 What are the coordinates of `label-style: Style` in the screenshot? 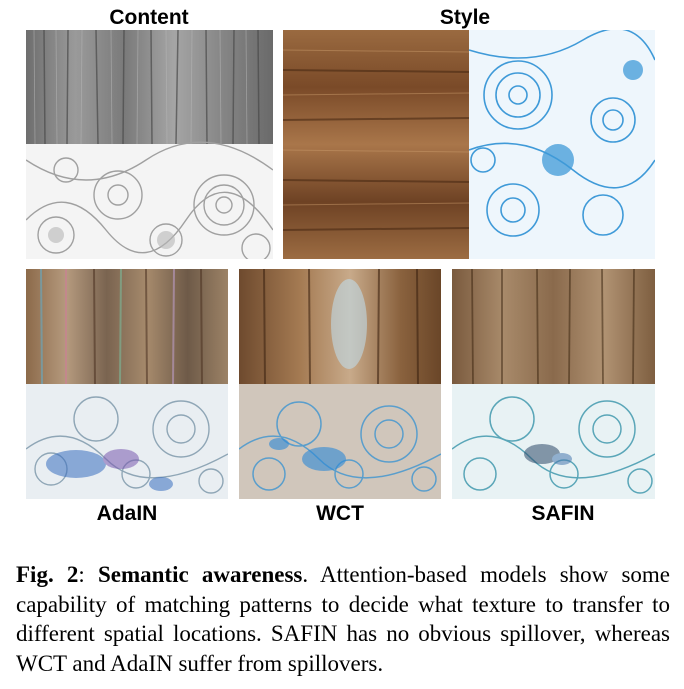 It's located at (465, 17).